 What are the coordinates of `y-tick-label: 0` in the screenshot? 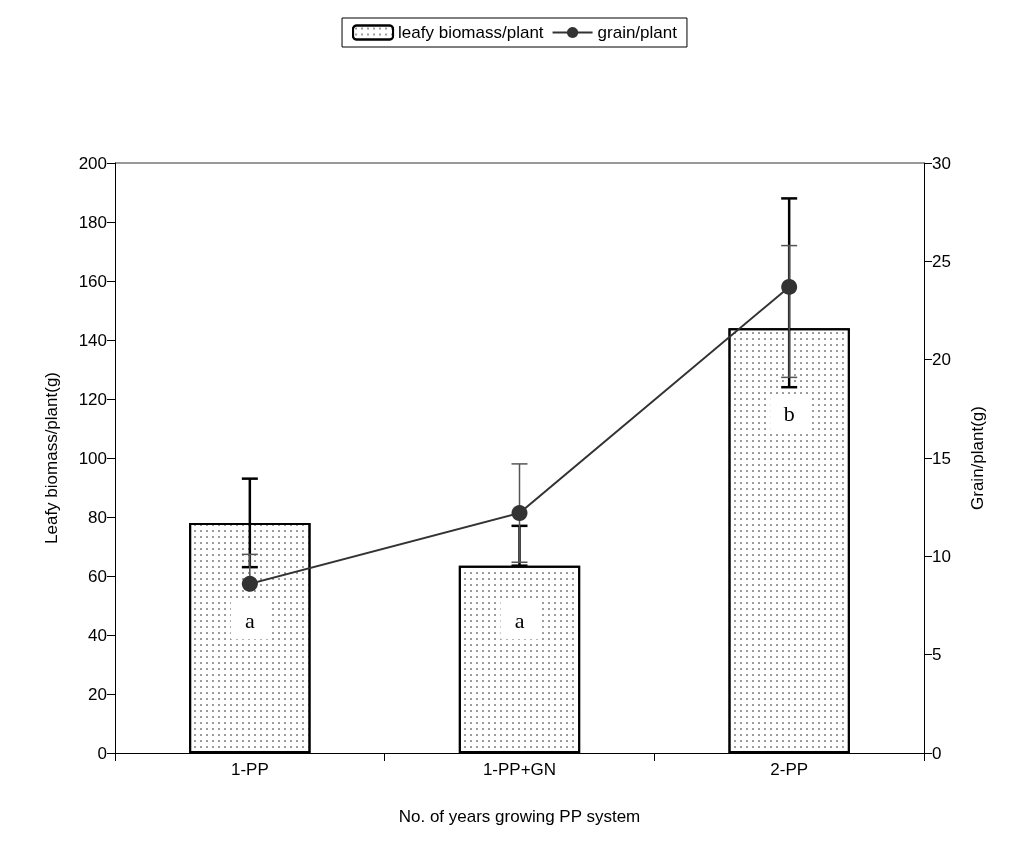 It's located at (102, 753).